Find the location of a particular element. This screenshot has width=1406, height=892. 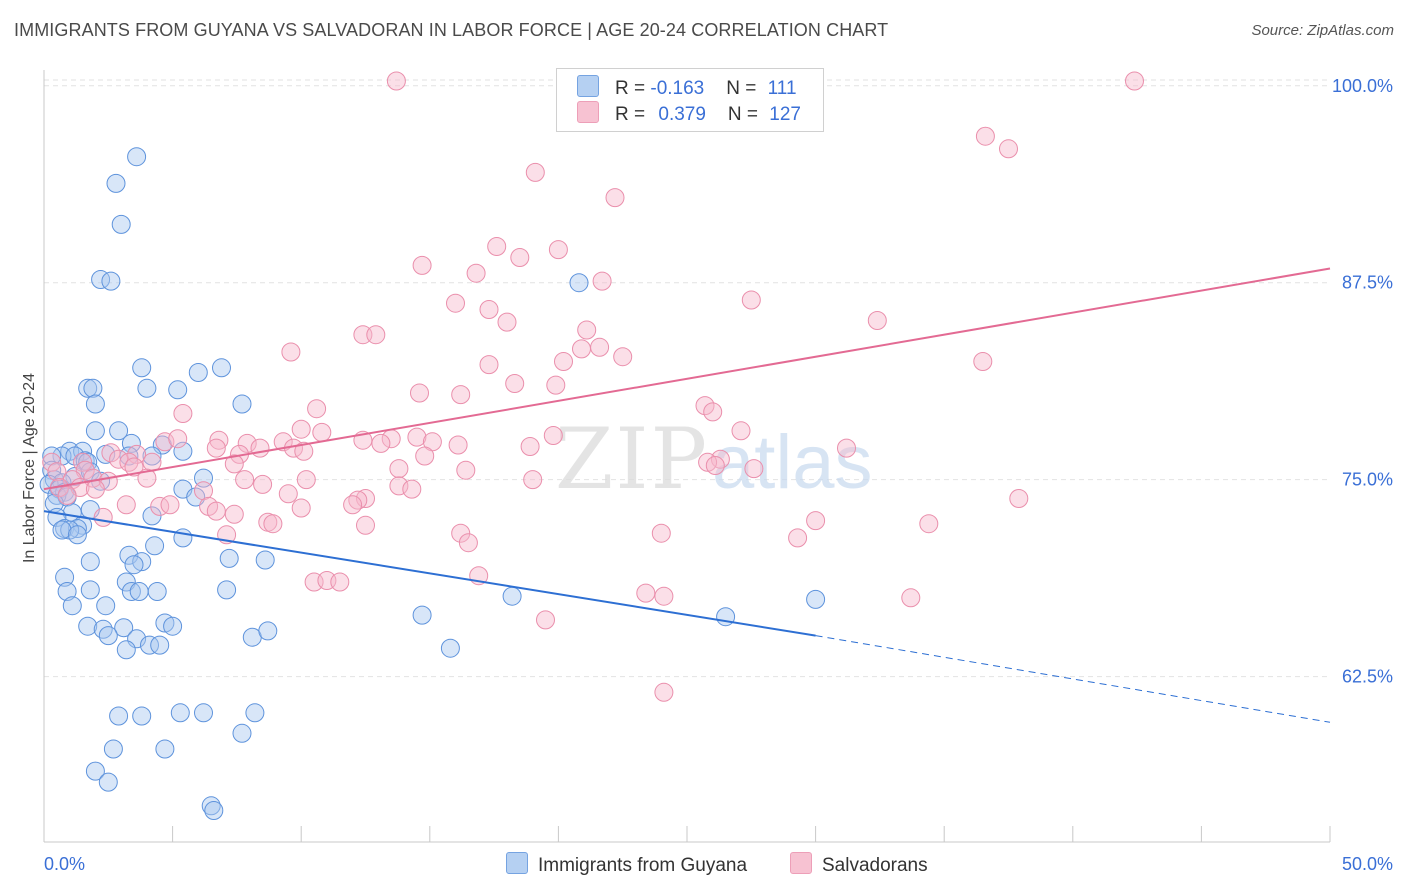

source-credit: Source: ZipAtlas.com is located at coordinates (1322, 30).